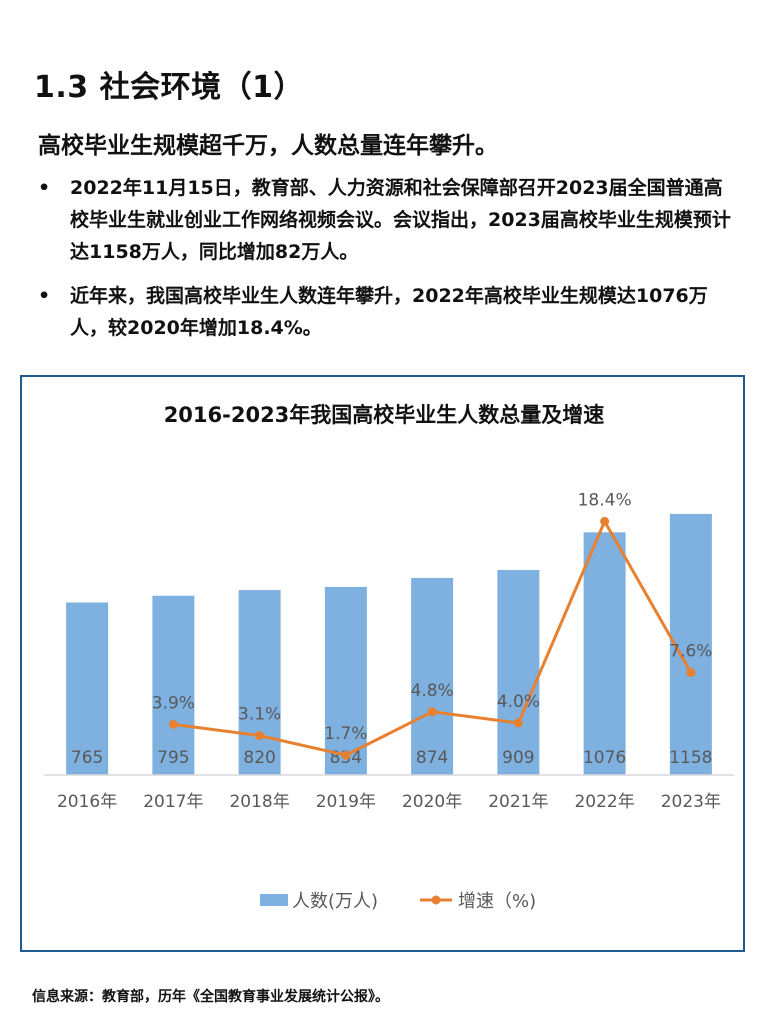 The height and width of the screenshot is (1024, 768). I want to click on x-tick-label: 2019年, so click(346, 802).